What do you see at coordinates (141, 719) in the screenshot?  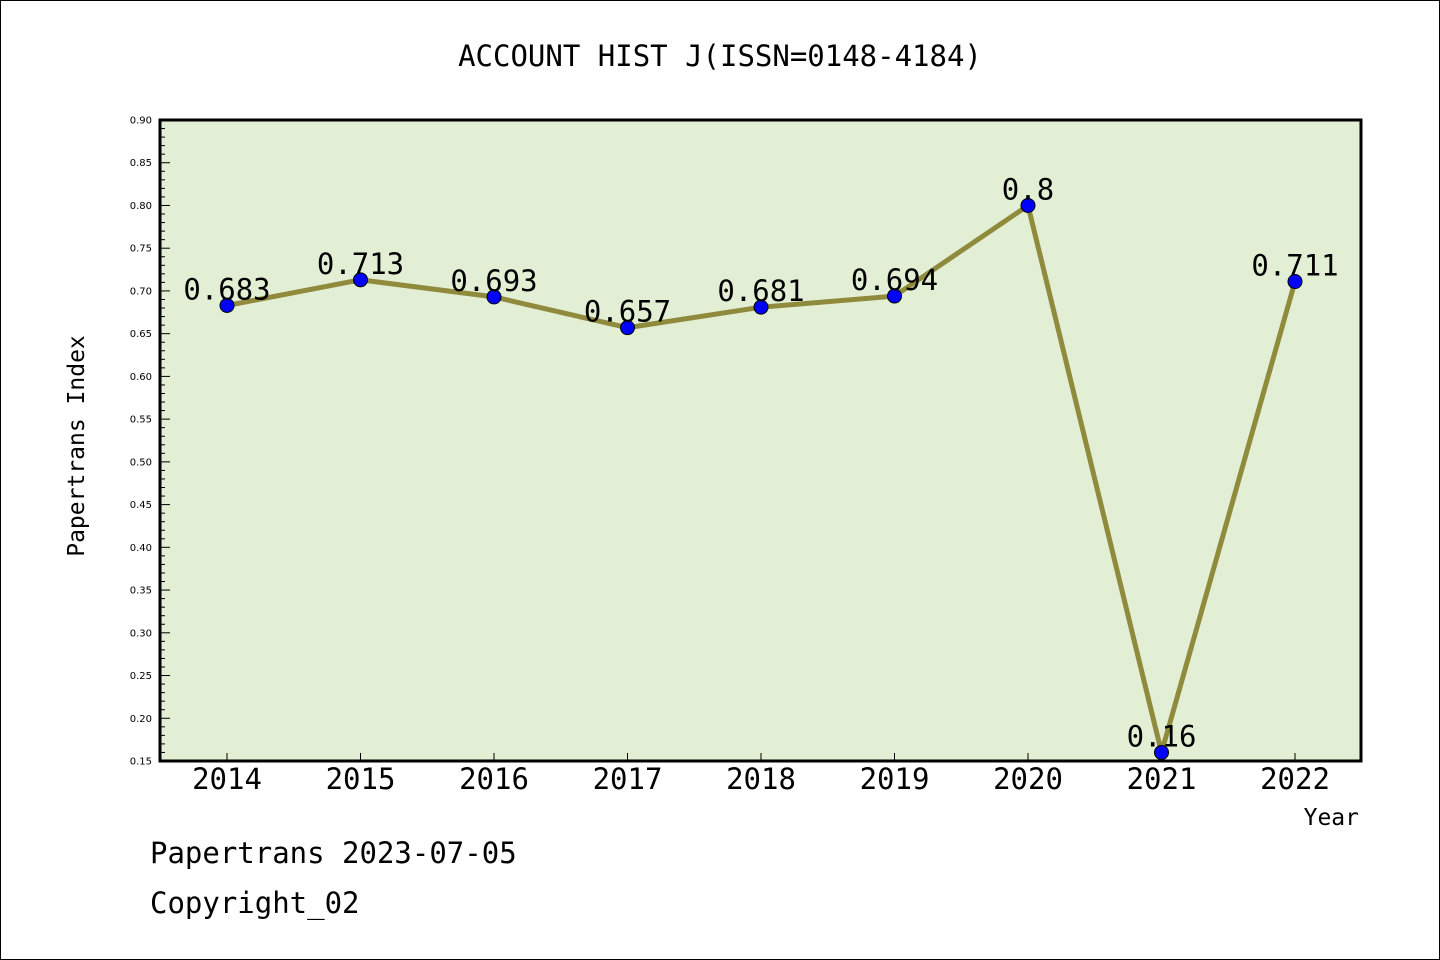 I see `y-tick-label: 0.20` at bounding box center [141, 719].